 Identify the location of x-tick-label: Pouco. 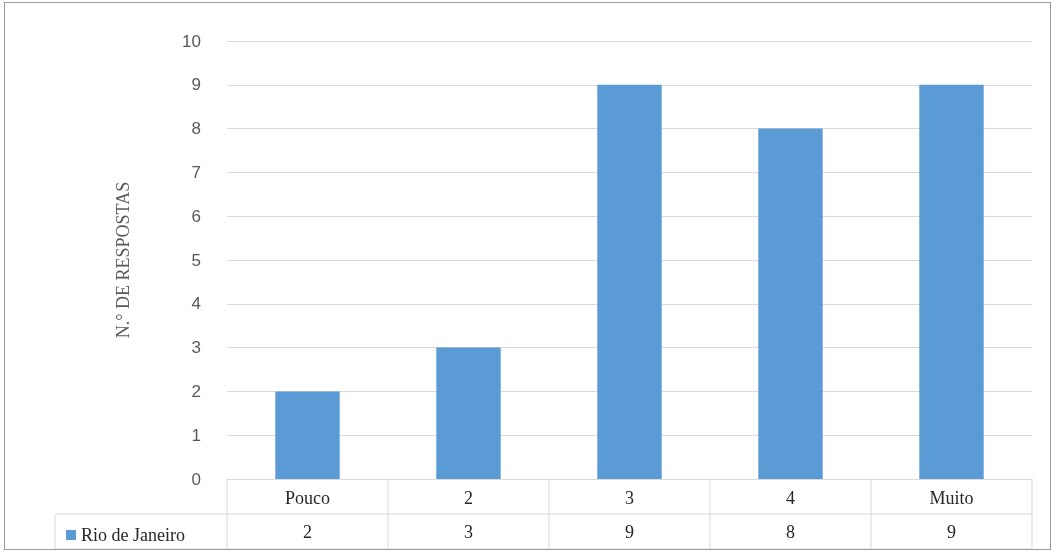
(307, 498).